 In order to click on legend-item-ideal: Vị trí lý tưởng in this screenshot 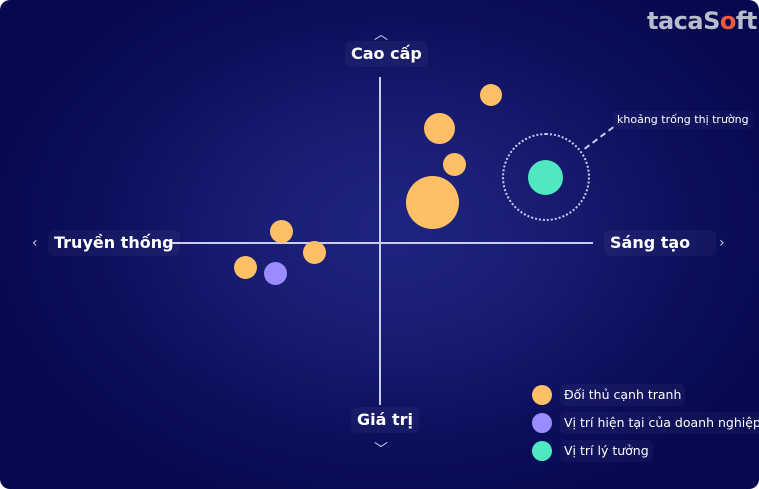, I will do `click(645, 451)`.